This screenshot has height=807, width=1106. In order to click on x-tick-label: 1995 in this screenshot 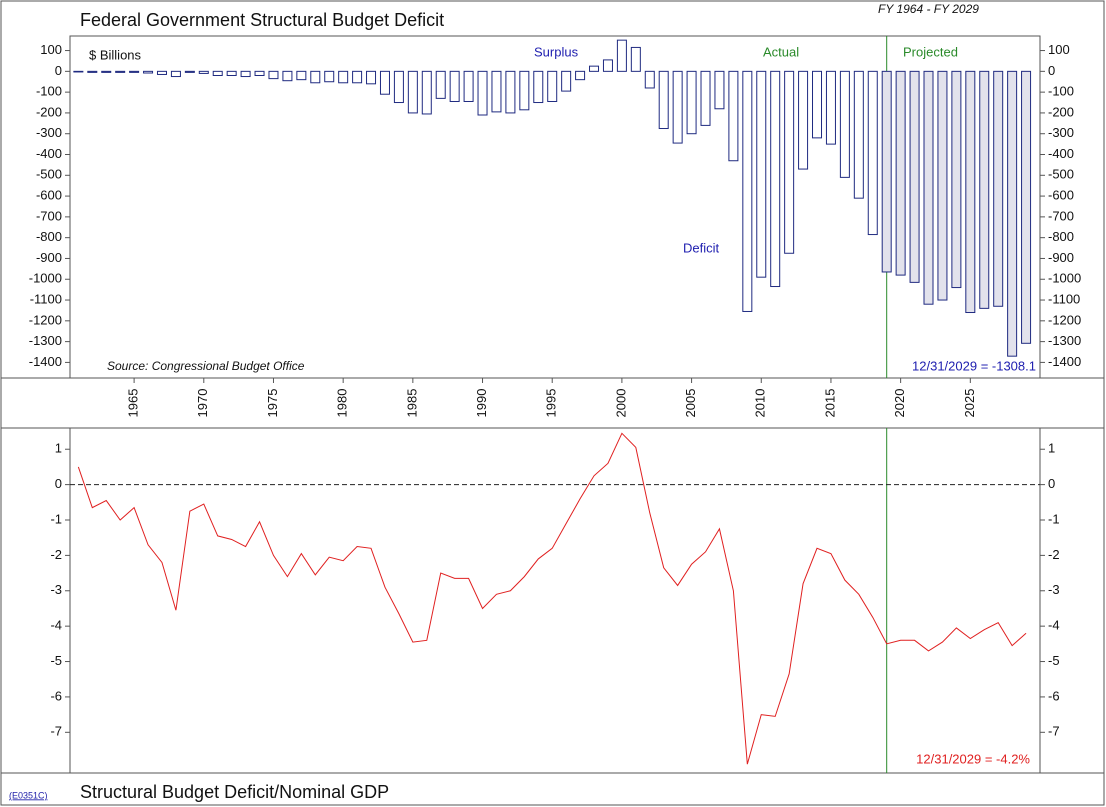, I will do `click(551, 403)`.